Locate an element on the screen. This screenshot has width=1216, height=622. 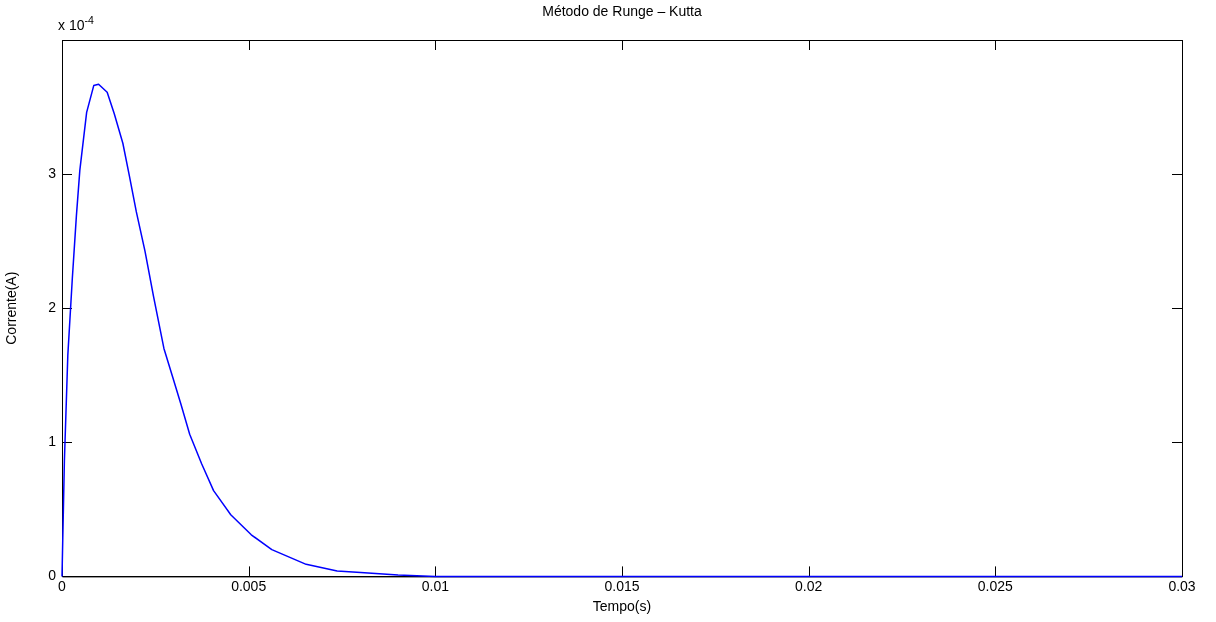
y-tick-label: 1 is located at coordinates (52, 441).